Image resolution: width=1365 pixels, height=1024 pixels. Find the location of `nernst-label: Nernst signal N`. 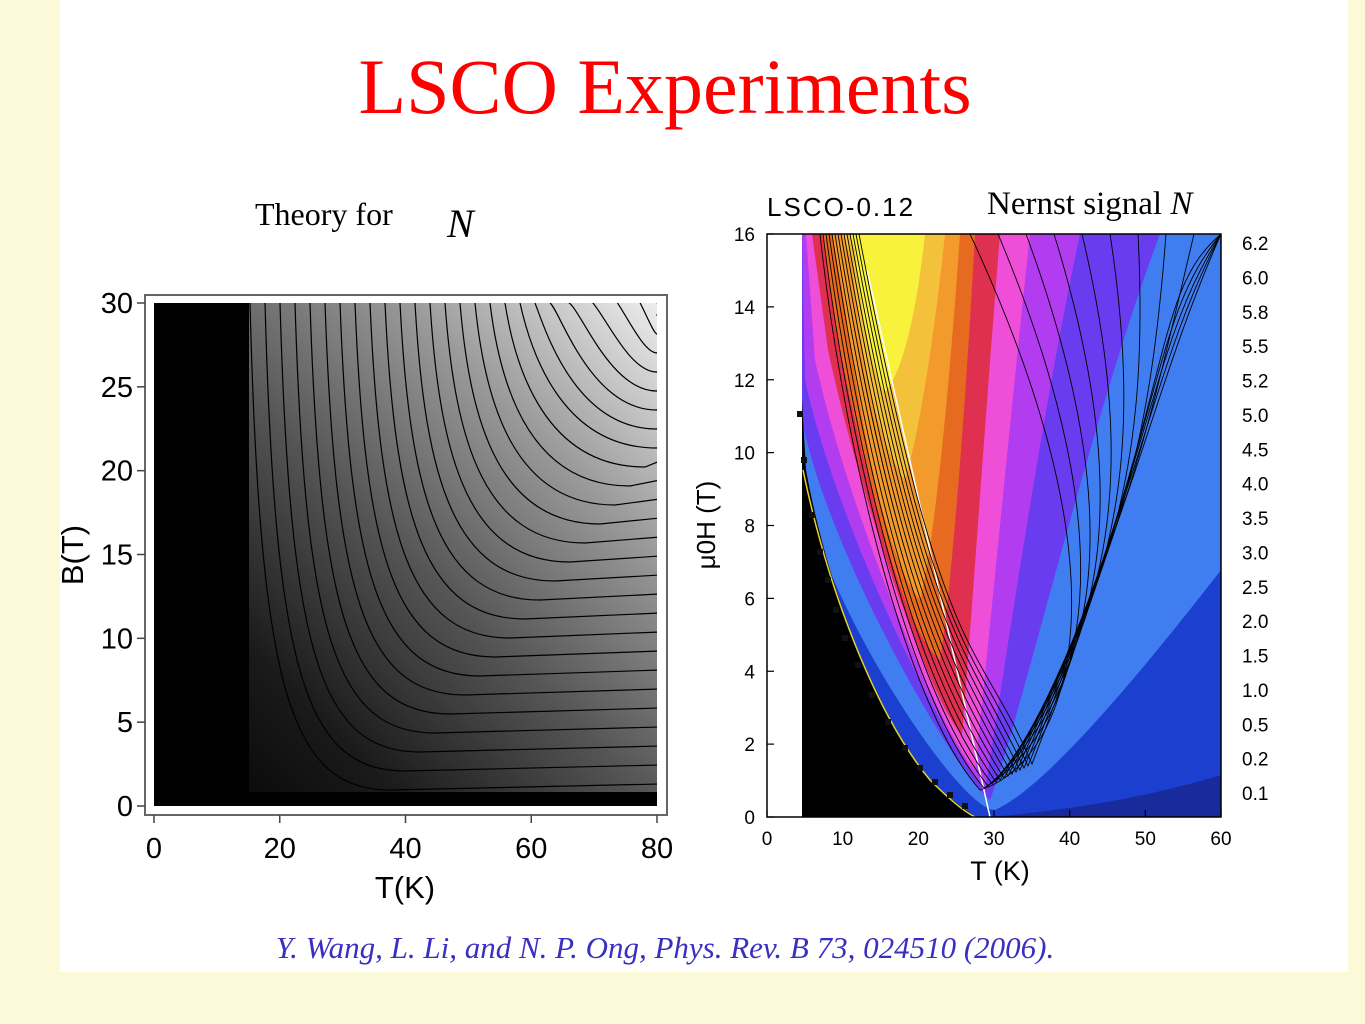

nernst-label: Nernst signal N is located at coordinates (1089, 204).